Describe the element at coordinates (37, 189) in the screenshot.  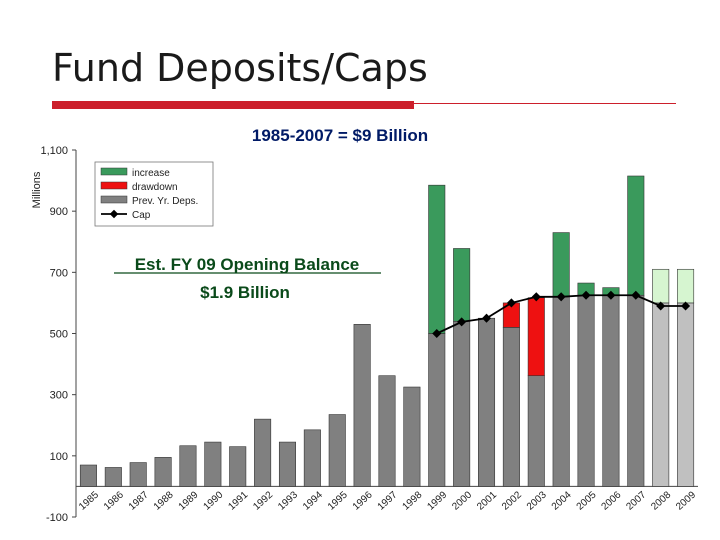
I see `y-axis-label: Millions` at that location.